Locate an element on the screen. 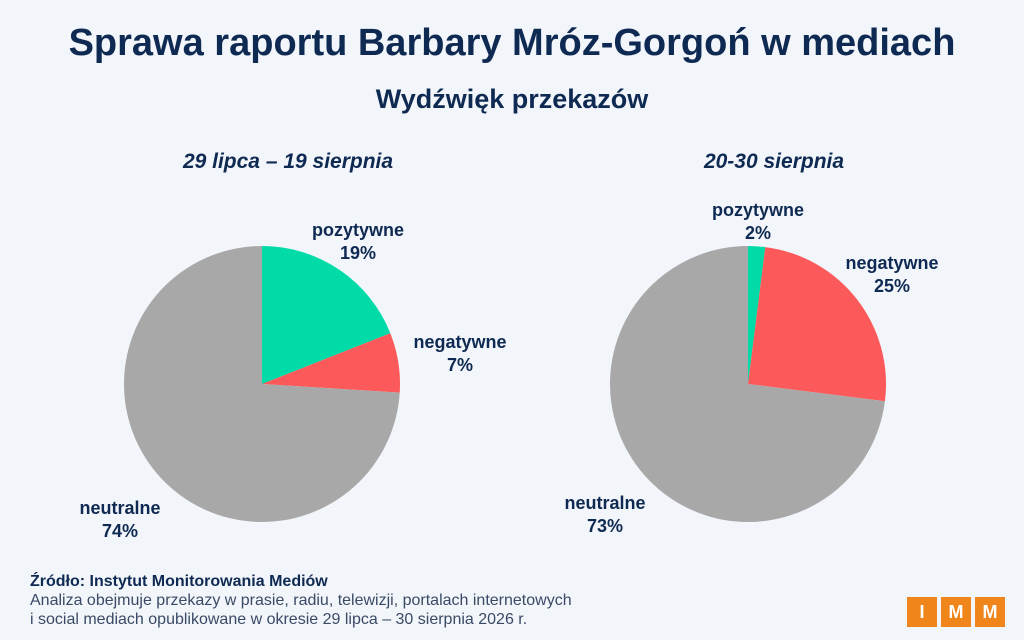 The height and width of the screenshot is (640, 1024). slice-label-neutralne-1: neutralne is located at coordinates (119, 508).